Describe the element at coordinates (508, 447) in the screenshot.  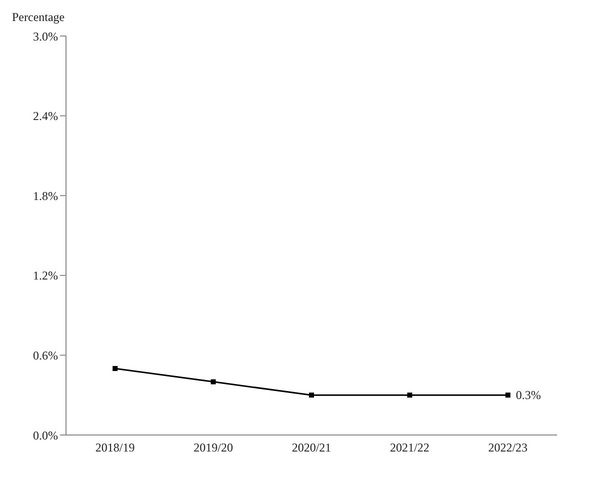
I see `x-tick-label: 2022/23` at that location.